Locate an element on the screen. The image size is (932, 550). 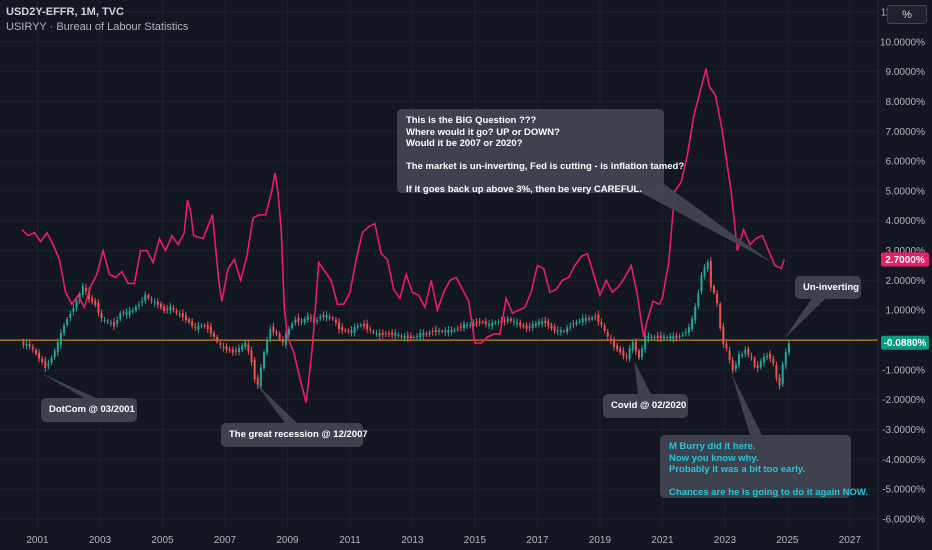
symbol-title: USD2Y-EFFR, 1M, TVC is located at coordinates (65, 12).